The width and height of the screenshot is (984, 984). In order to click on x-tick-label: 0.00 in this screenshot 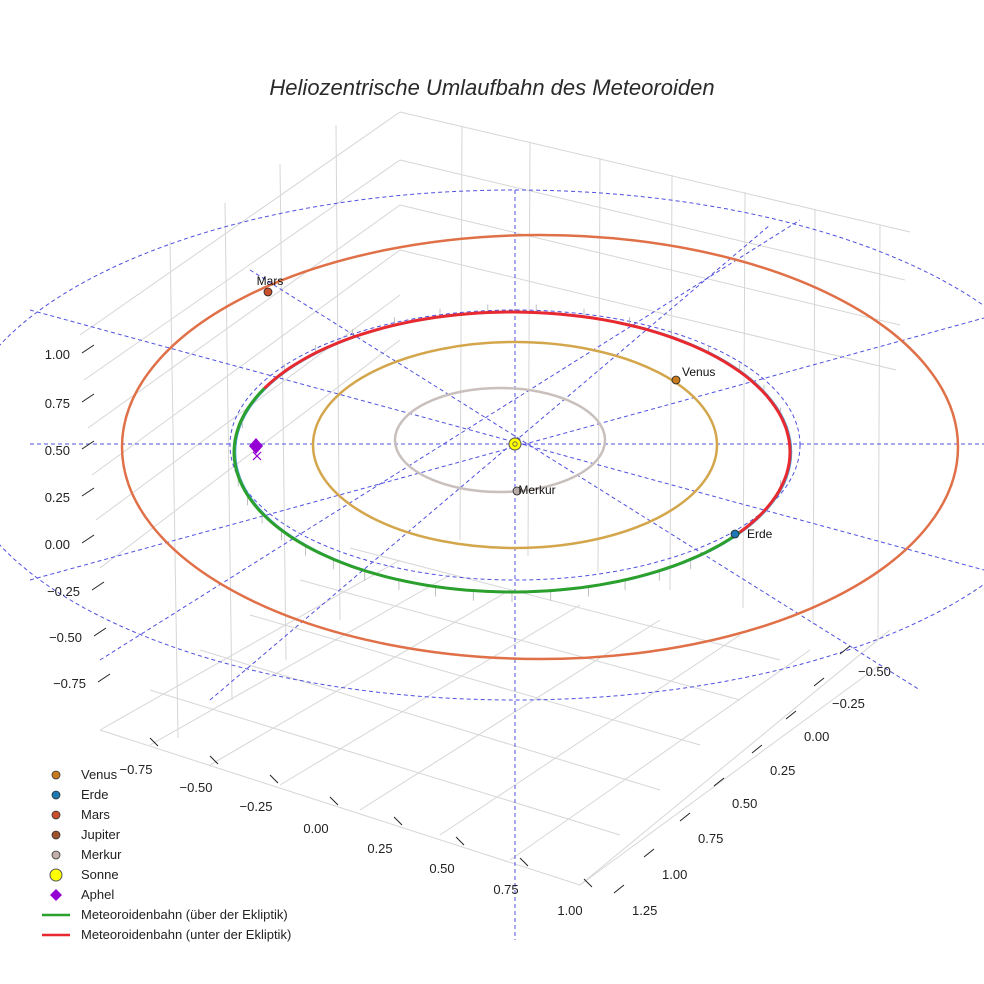, I will do `click(315, 828)`.